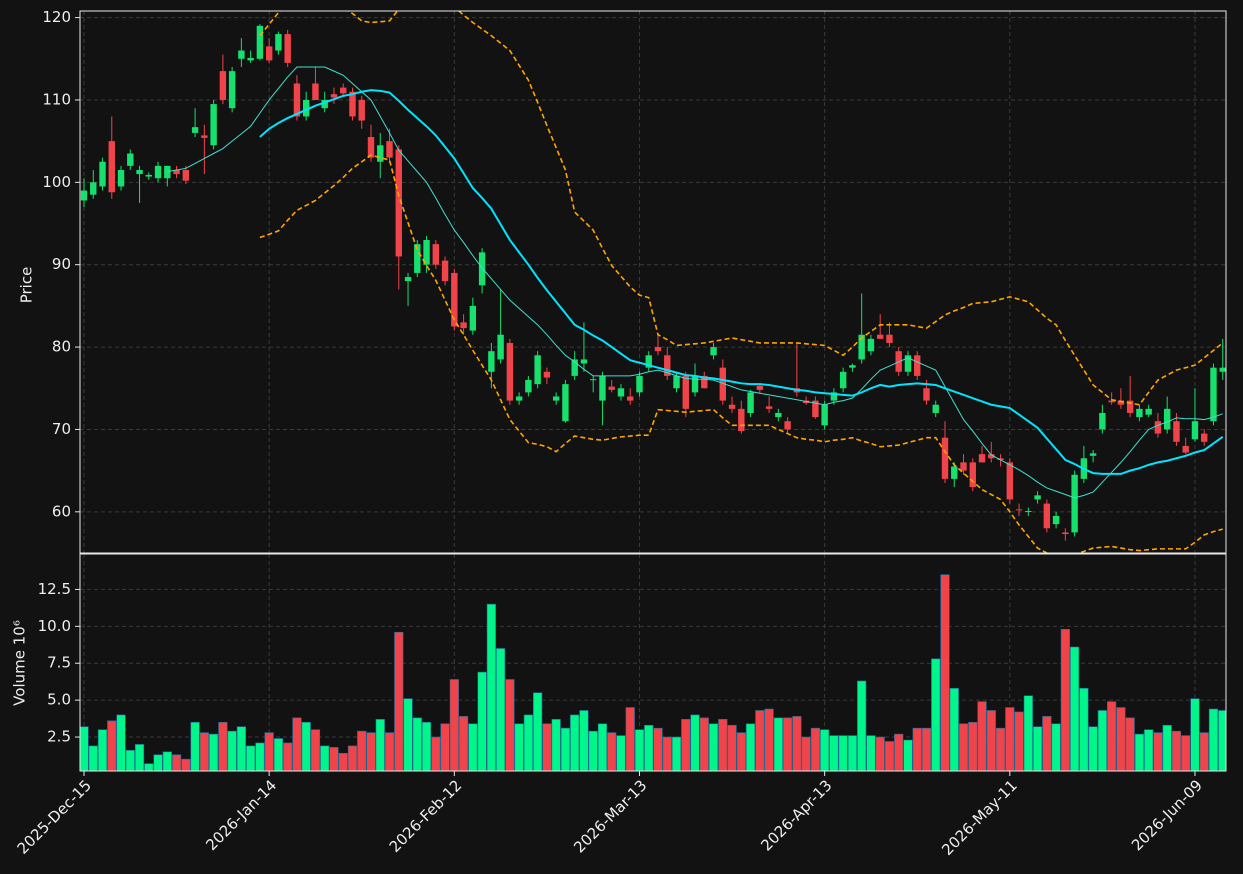 This screenshot has width=1243, height=874. What do you see at coordinates (61, 264) in the screenshot?
I see `y-tick-label: 90` at bounding box center [61, 264].